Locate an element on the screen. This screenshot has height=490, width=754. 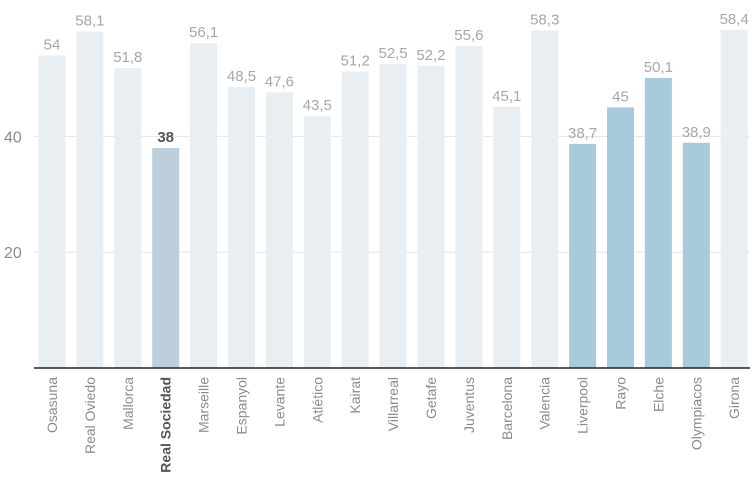
y-tick-label-40: 40 is located at coordinates (13, 137).